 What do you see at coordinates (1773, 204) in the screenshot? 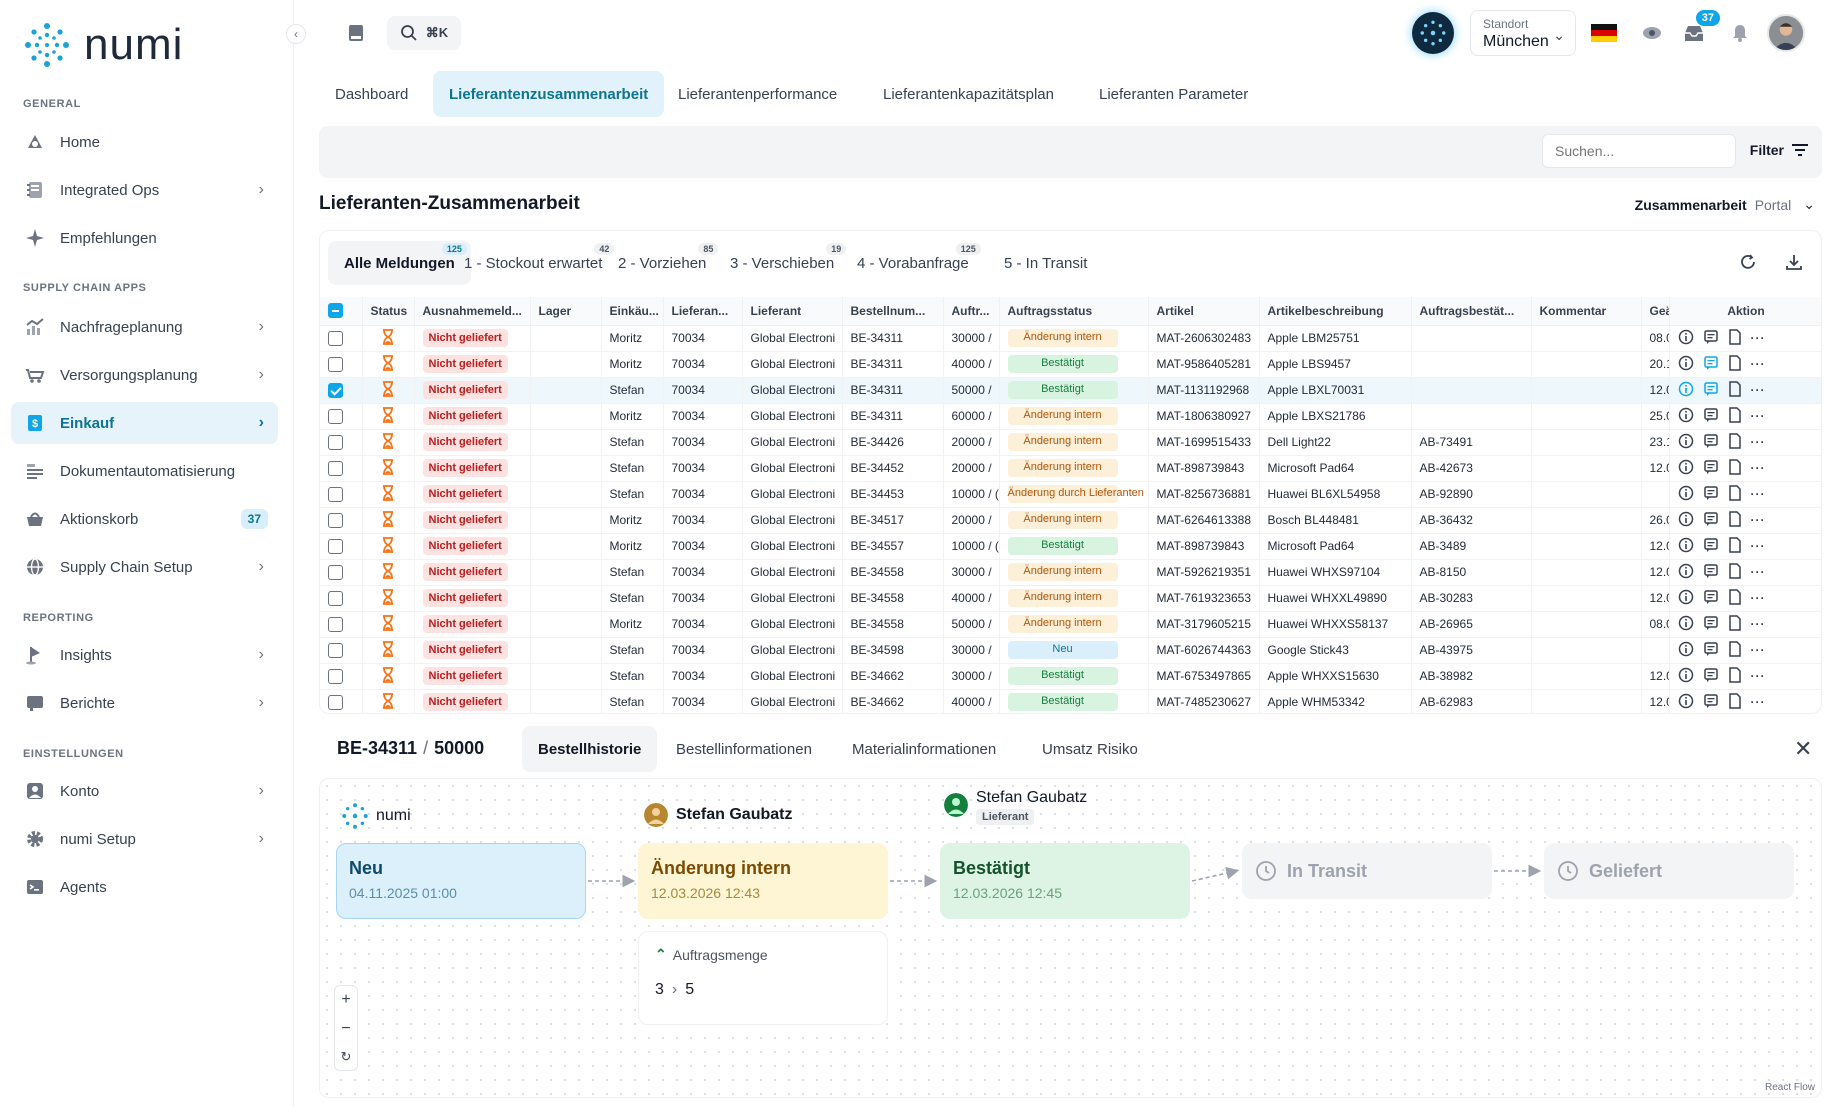
I see `toggle-portal: Portal` at bounding box center [1773, 204].